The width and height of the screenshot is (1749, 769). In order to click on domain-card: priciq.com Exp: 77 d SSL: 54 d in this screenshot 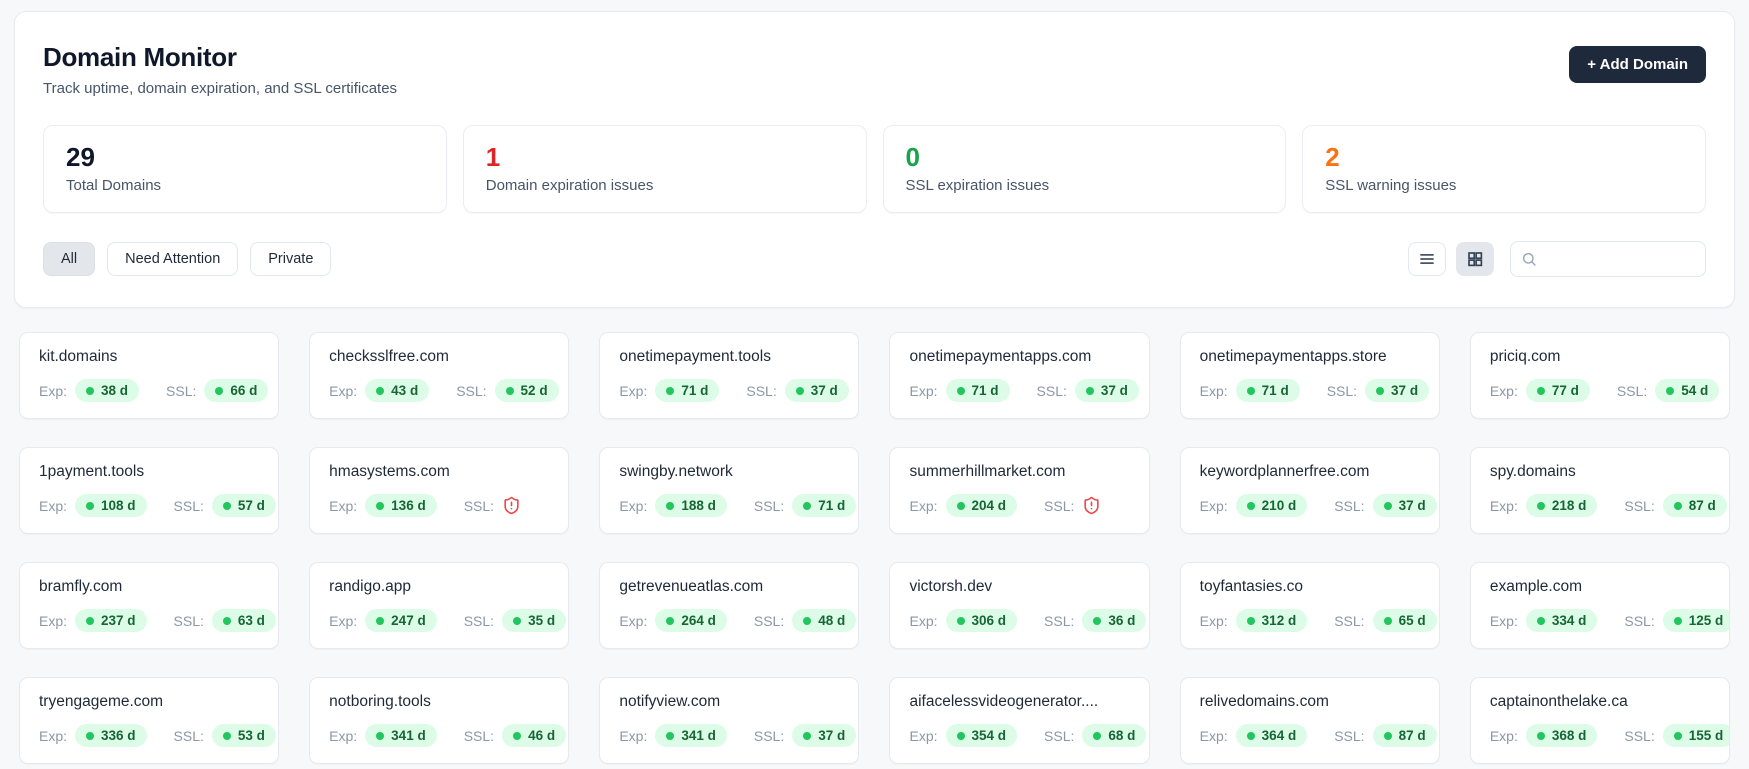, I will do `click(1599, 376)`.